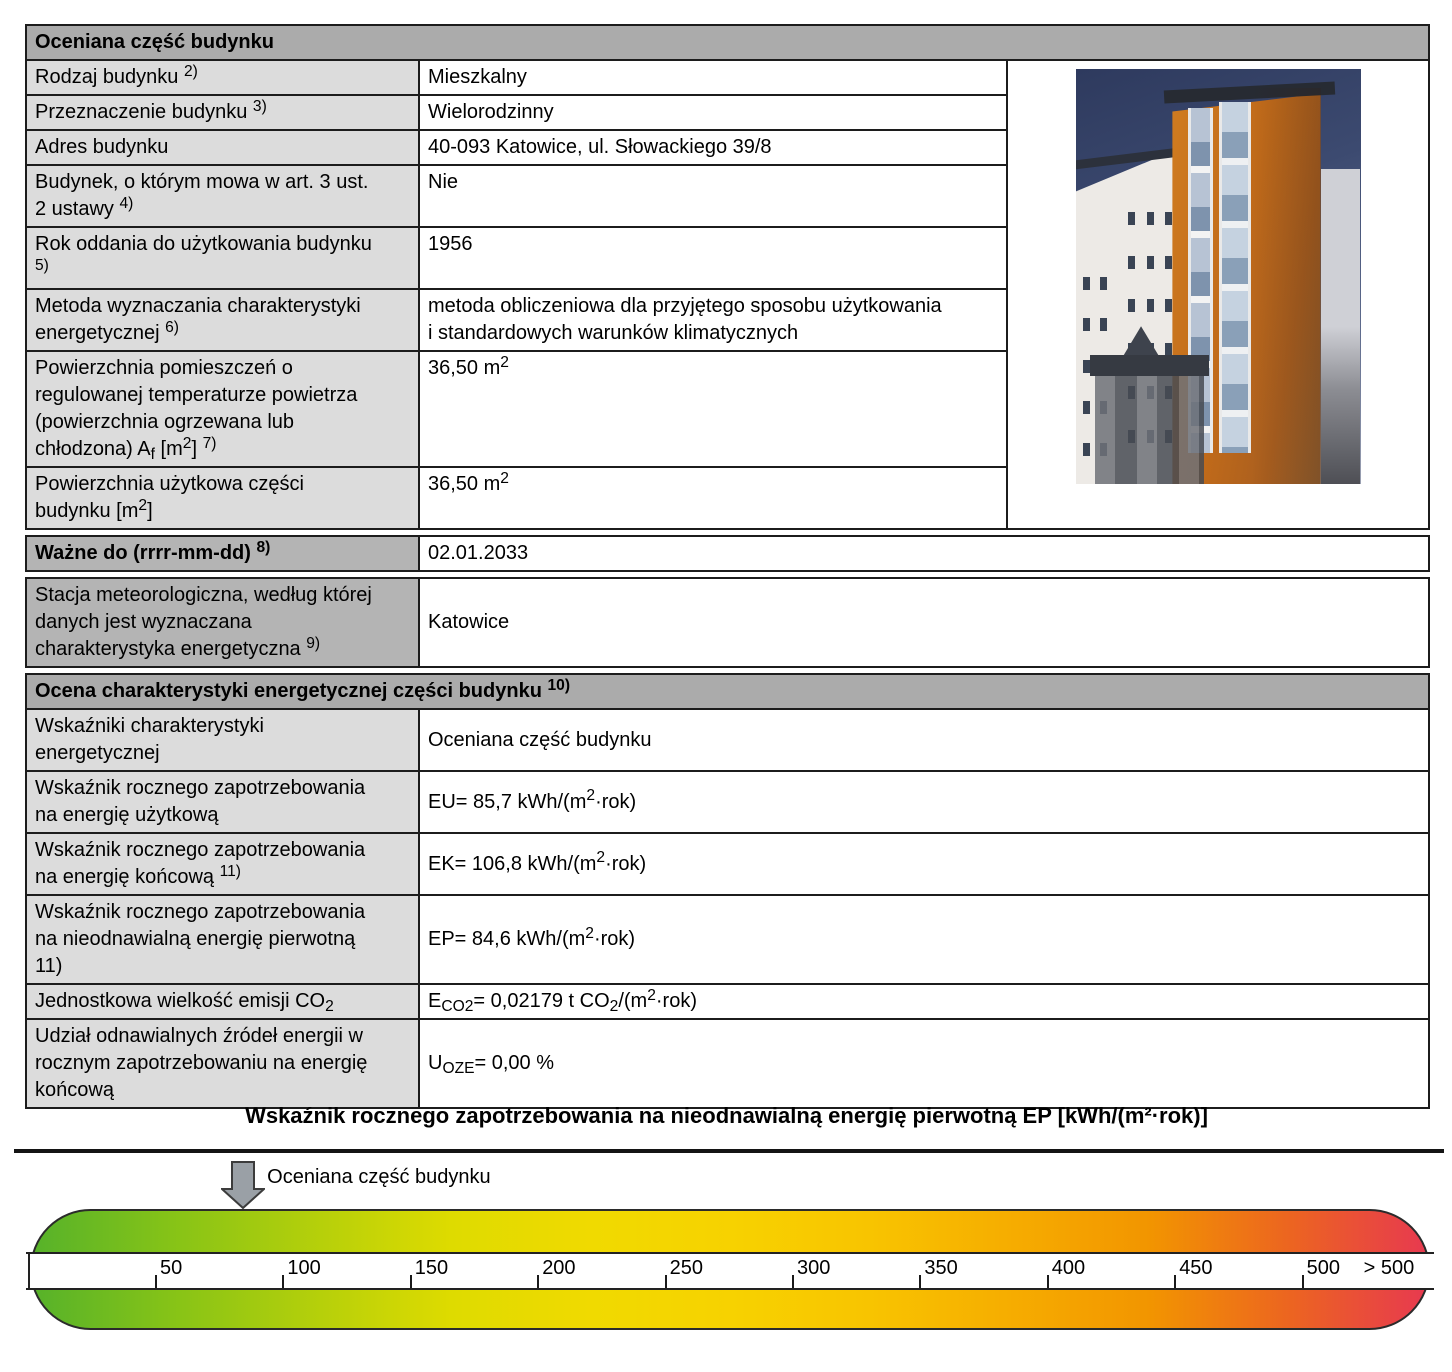 The width and height of the screenshot is (1452, 1372). What do you see at coordinates (1389, 1268) in the screenshot?
I see `axis-overflow-label: > 500` at bounding box center [1389, 1268].